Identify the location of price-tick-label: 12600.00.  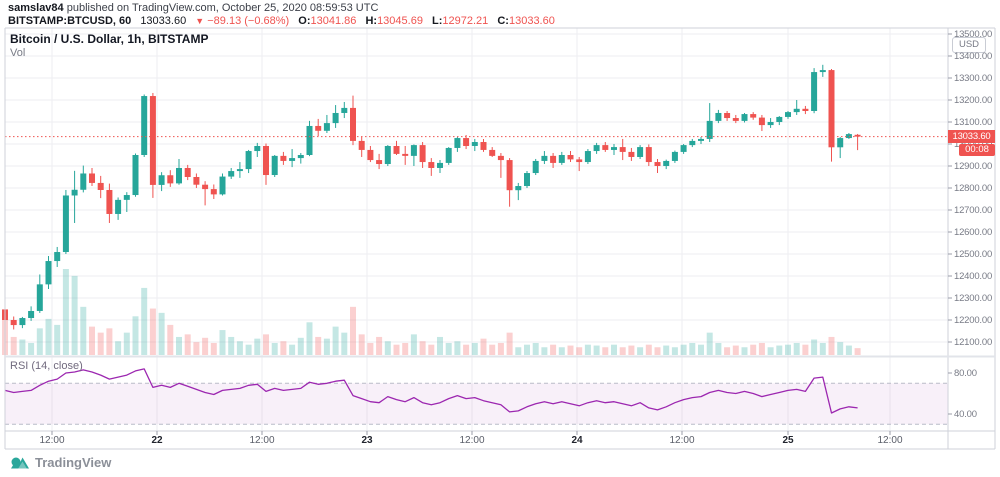
(973, 232).